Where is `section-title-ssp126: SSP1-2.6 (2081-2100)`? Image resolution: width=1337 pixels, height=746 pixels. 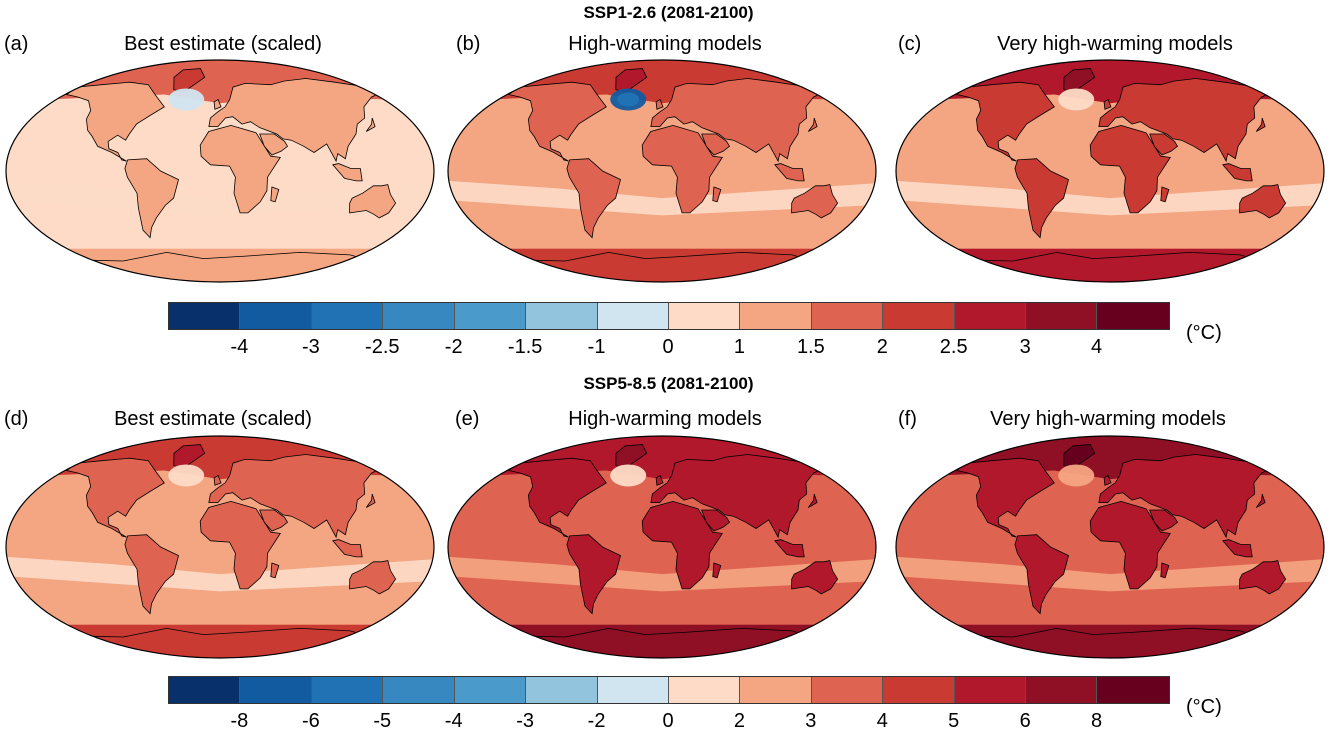 section-title-ssp126: SSP1-2.6 (2081-2100) is located at coordinates (668, 12).